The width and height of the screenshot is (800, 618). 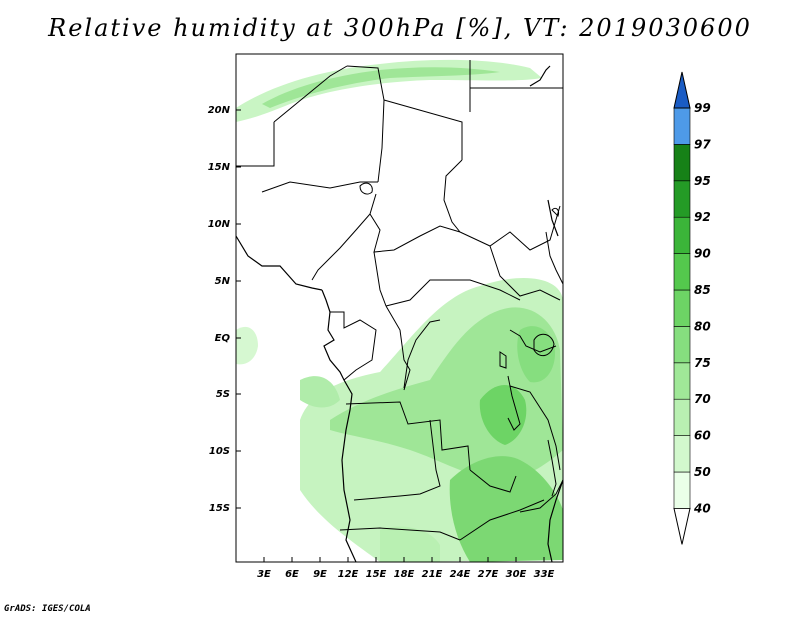 What do you see at coordinates (552, 468) in the screenshot?
I see `lake-malawi` at bounding box center [552, 468].